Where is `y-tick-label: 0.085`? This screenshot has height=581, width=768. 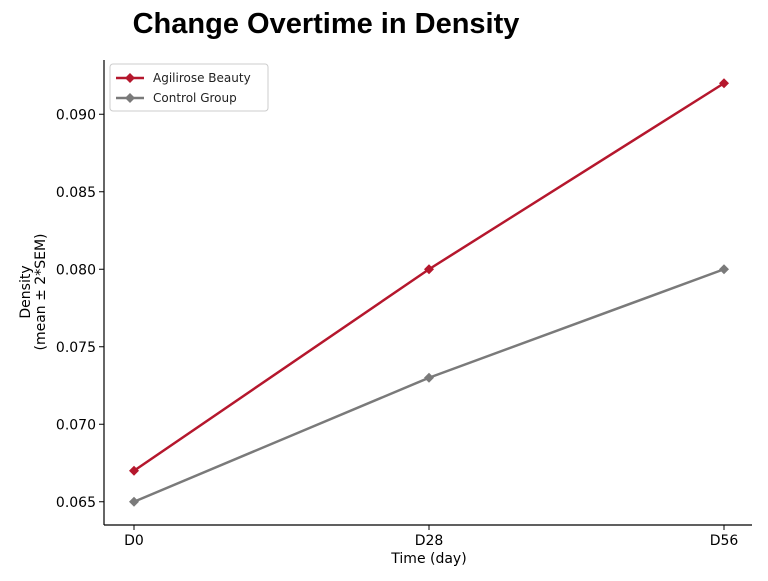
y-tick-label: 0.085 is located at coordinates (76, 193).